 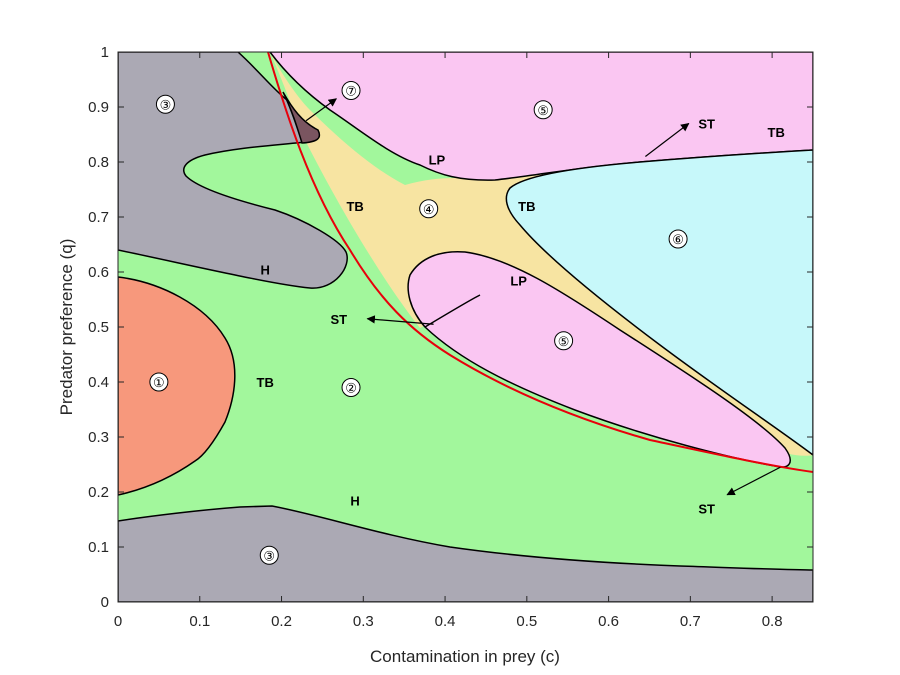 I want to click on y-tick-label: 0.7, so click(x=98, y=217).